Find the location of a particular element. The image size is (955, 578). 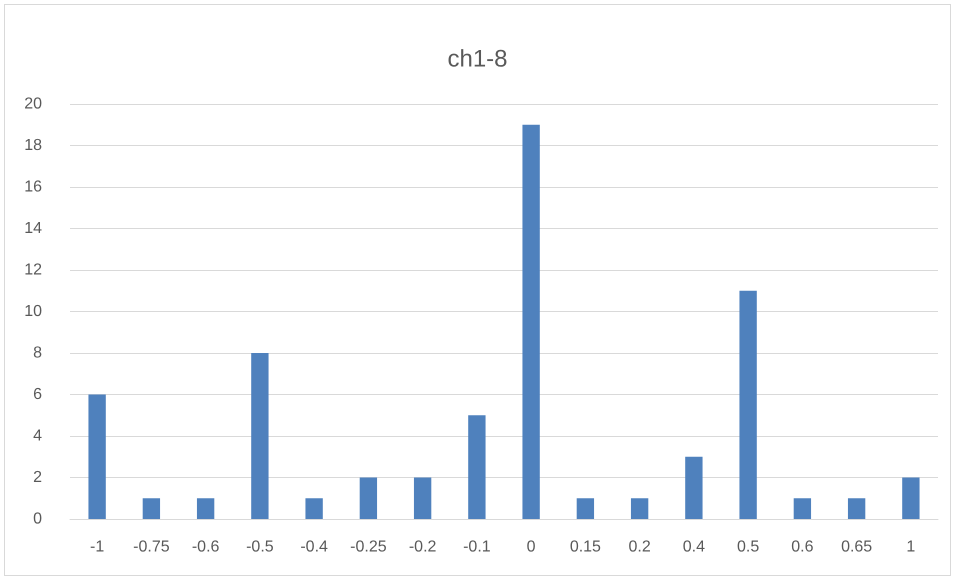

y-tick-label: 14 is located at coordinates (33, 228).